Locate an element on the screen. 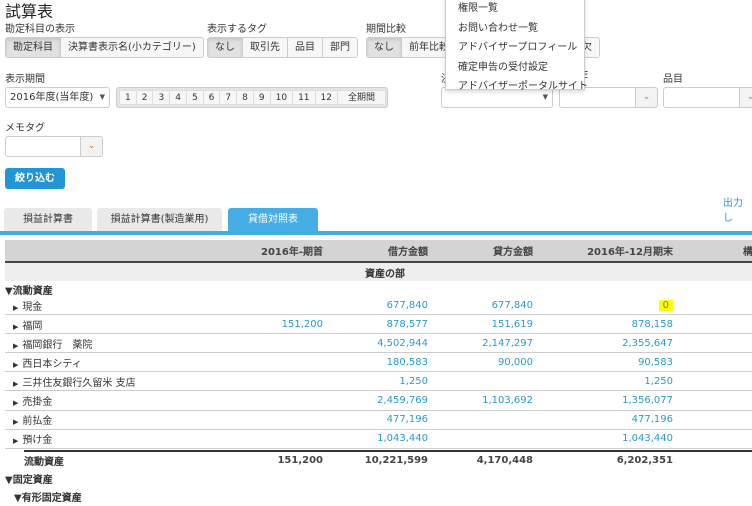 The height and width of the screenshot is (506, 752). cell-debit: 477,196 is located at coordinates (407, 420).